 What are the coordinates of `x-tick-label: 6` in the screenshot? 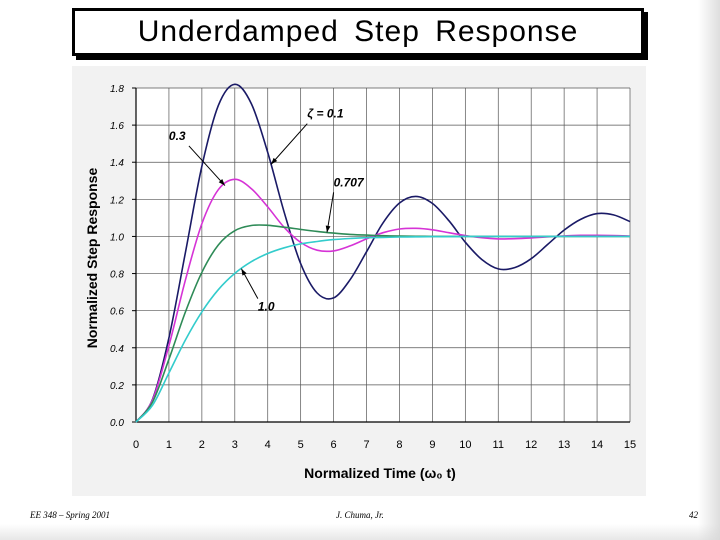 It's located at (334, 445).